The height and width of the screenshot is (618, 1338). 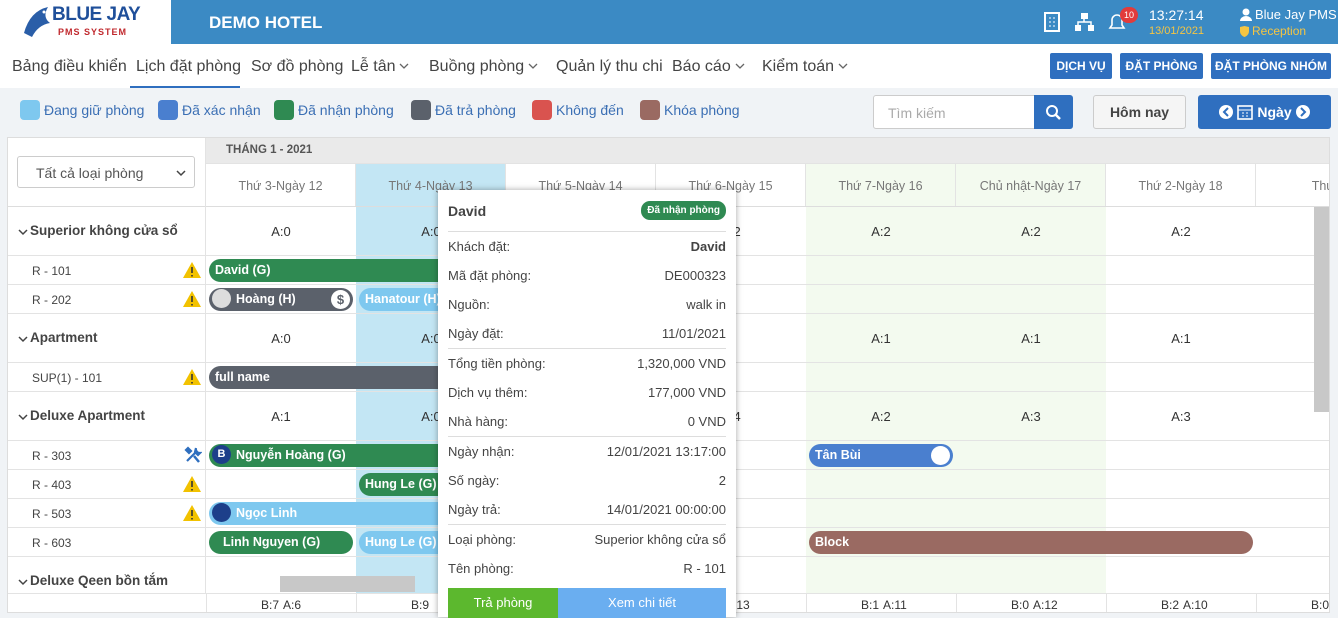 I want to click on notification-count: 10, so click(x=1129, y=15).